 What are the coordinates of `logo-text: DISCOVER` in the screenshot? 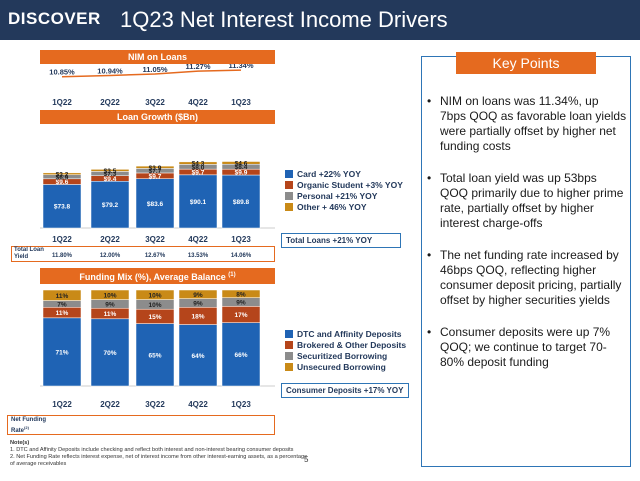 It's located at (54, 18).